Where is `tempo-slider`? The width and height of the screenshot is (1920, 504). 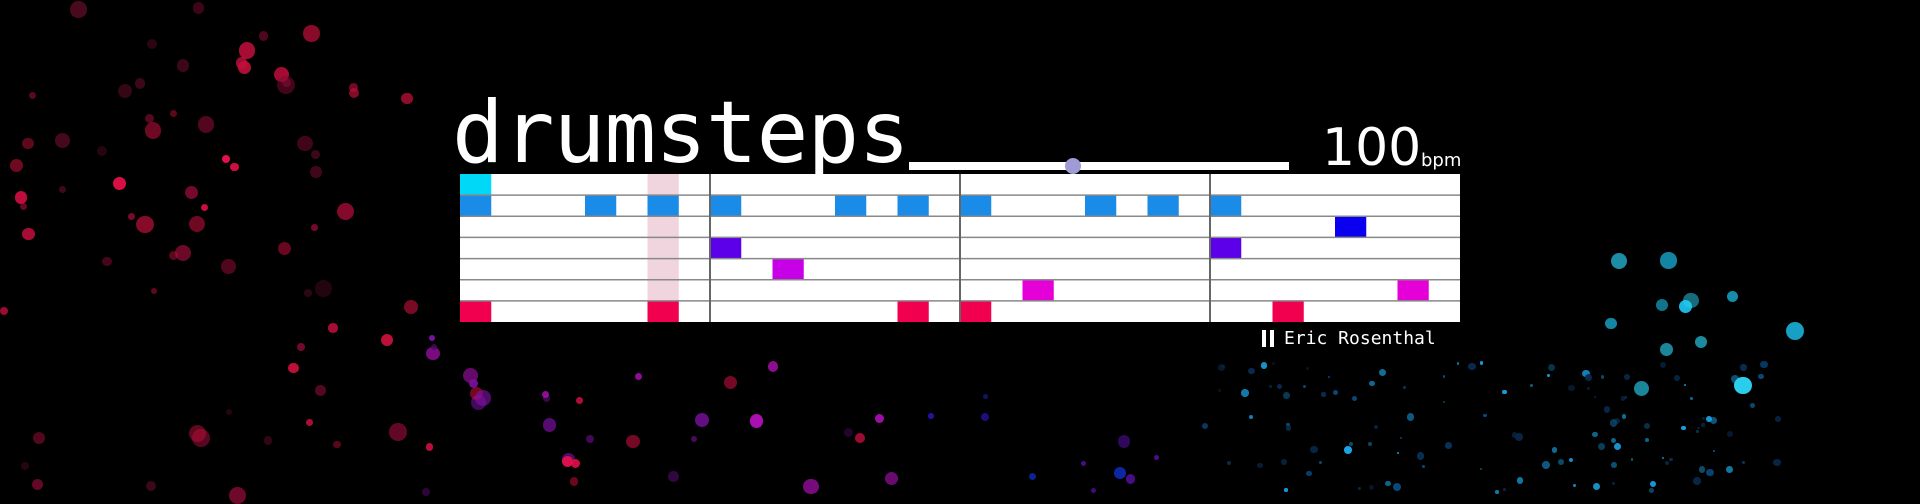
tempo-slider is located at coordinates (1099, 165).